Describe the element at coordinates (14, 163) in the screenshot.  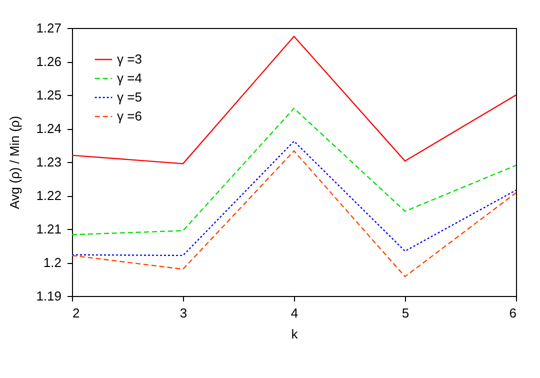
I see `y-axis-title: Avg (ρ) / Min (ρ)` at that location.